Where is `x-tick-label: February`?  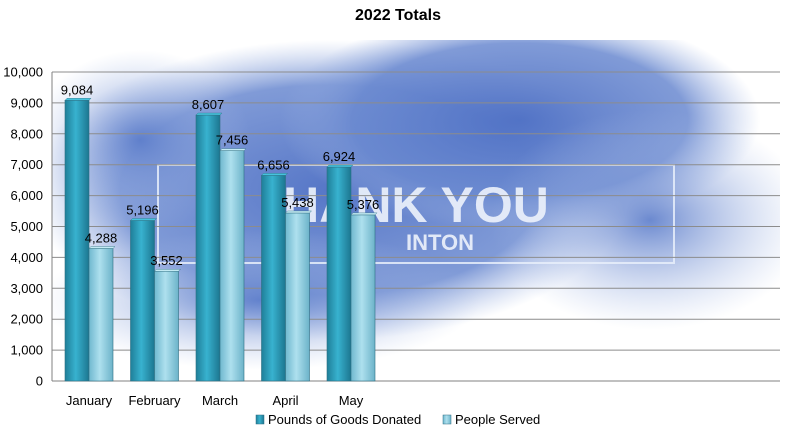 x-tick-label: February is located at coordinates (154, 400).